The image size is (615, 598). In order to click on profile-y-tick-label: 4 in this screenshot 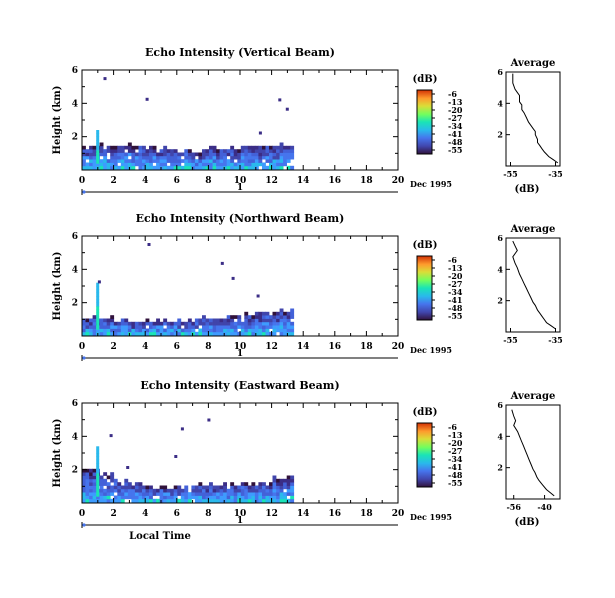, I will do `click(500, 103)`.